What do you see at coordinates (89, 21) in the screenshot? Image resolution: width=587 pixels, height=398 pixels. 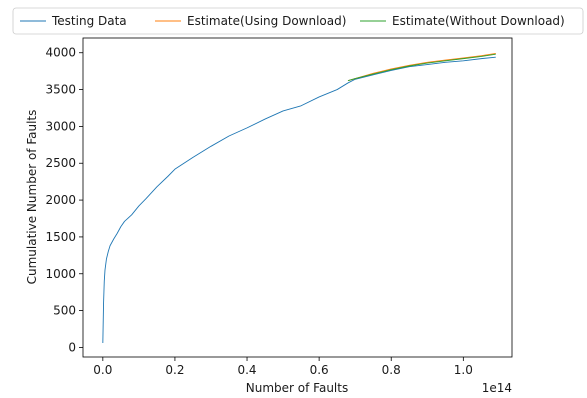 I see `legend-label-0: Testing Data` at bounding box center [89, 21].